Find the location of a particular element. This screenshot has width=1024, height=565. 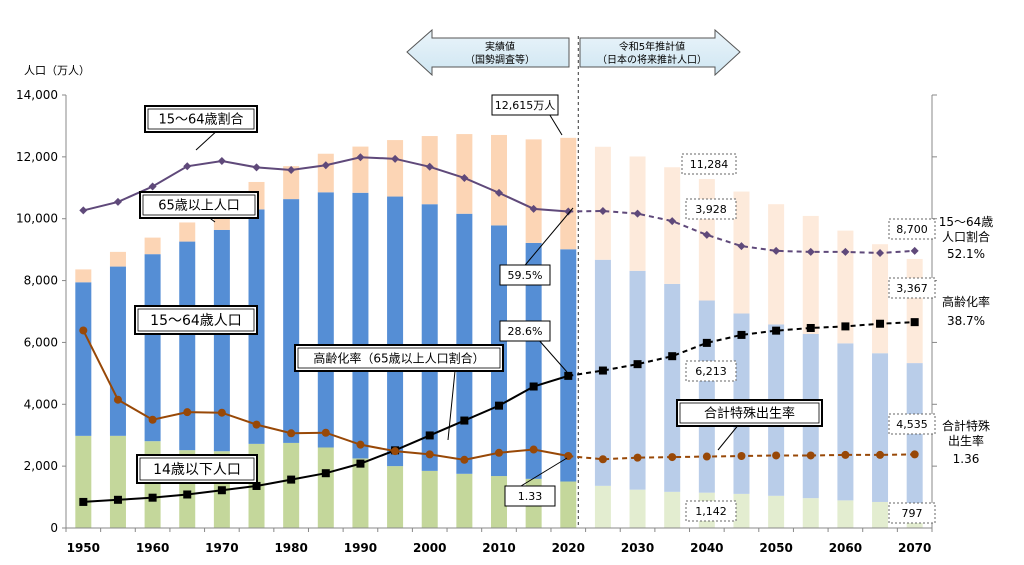

label-fertility-rate: 合計特殊出生率 is located at coordinates (749, 414).